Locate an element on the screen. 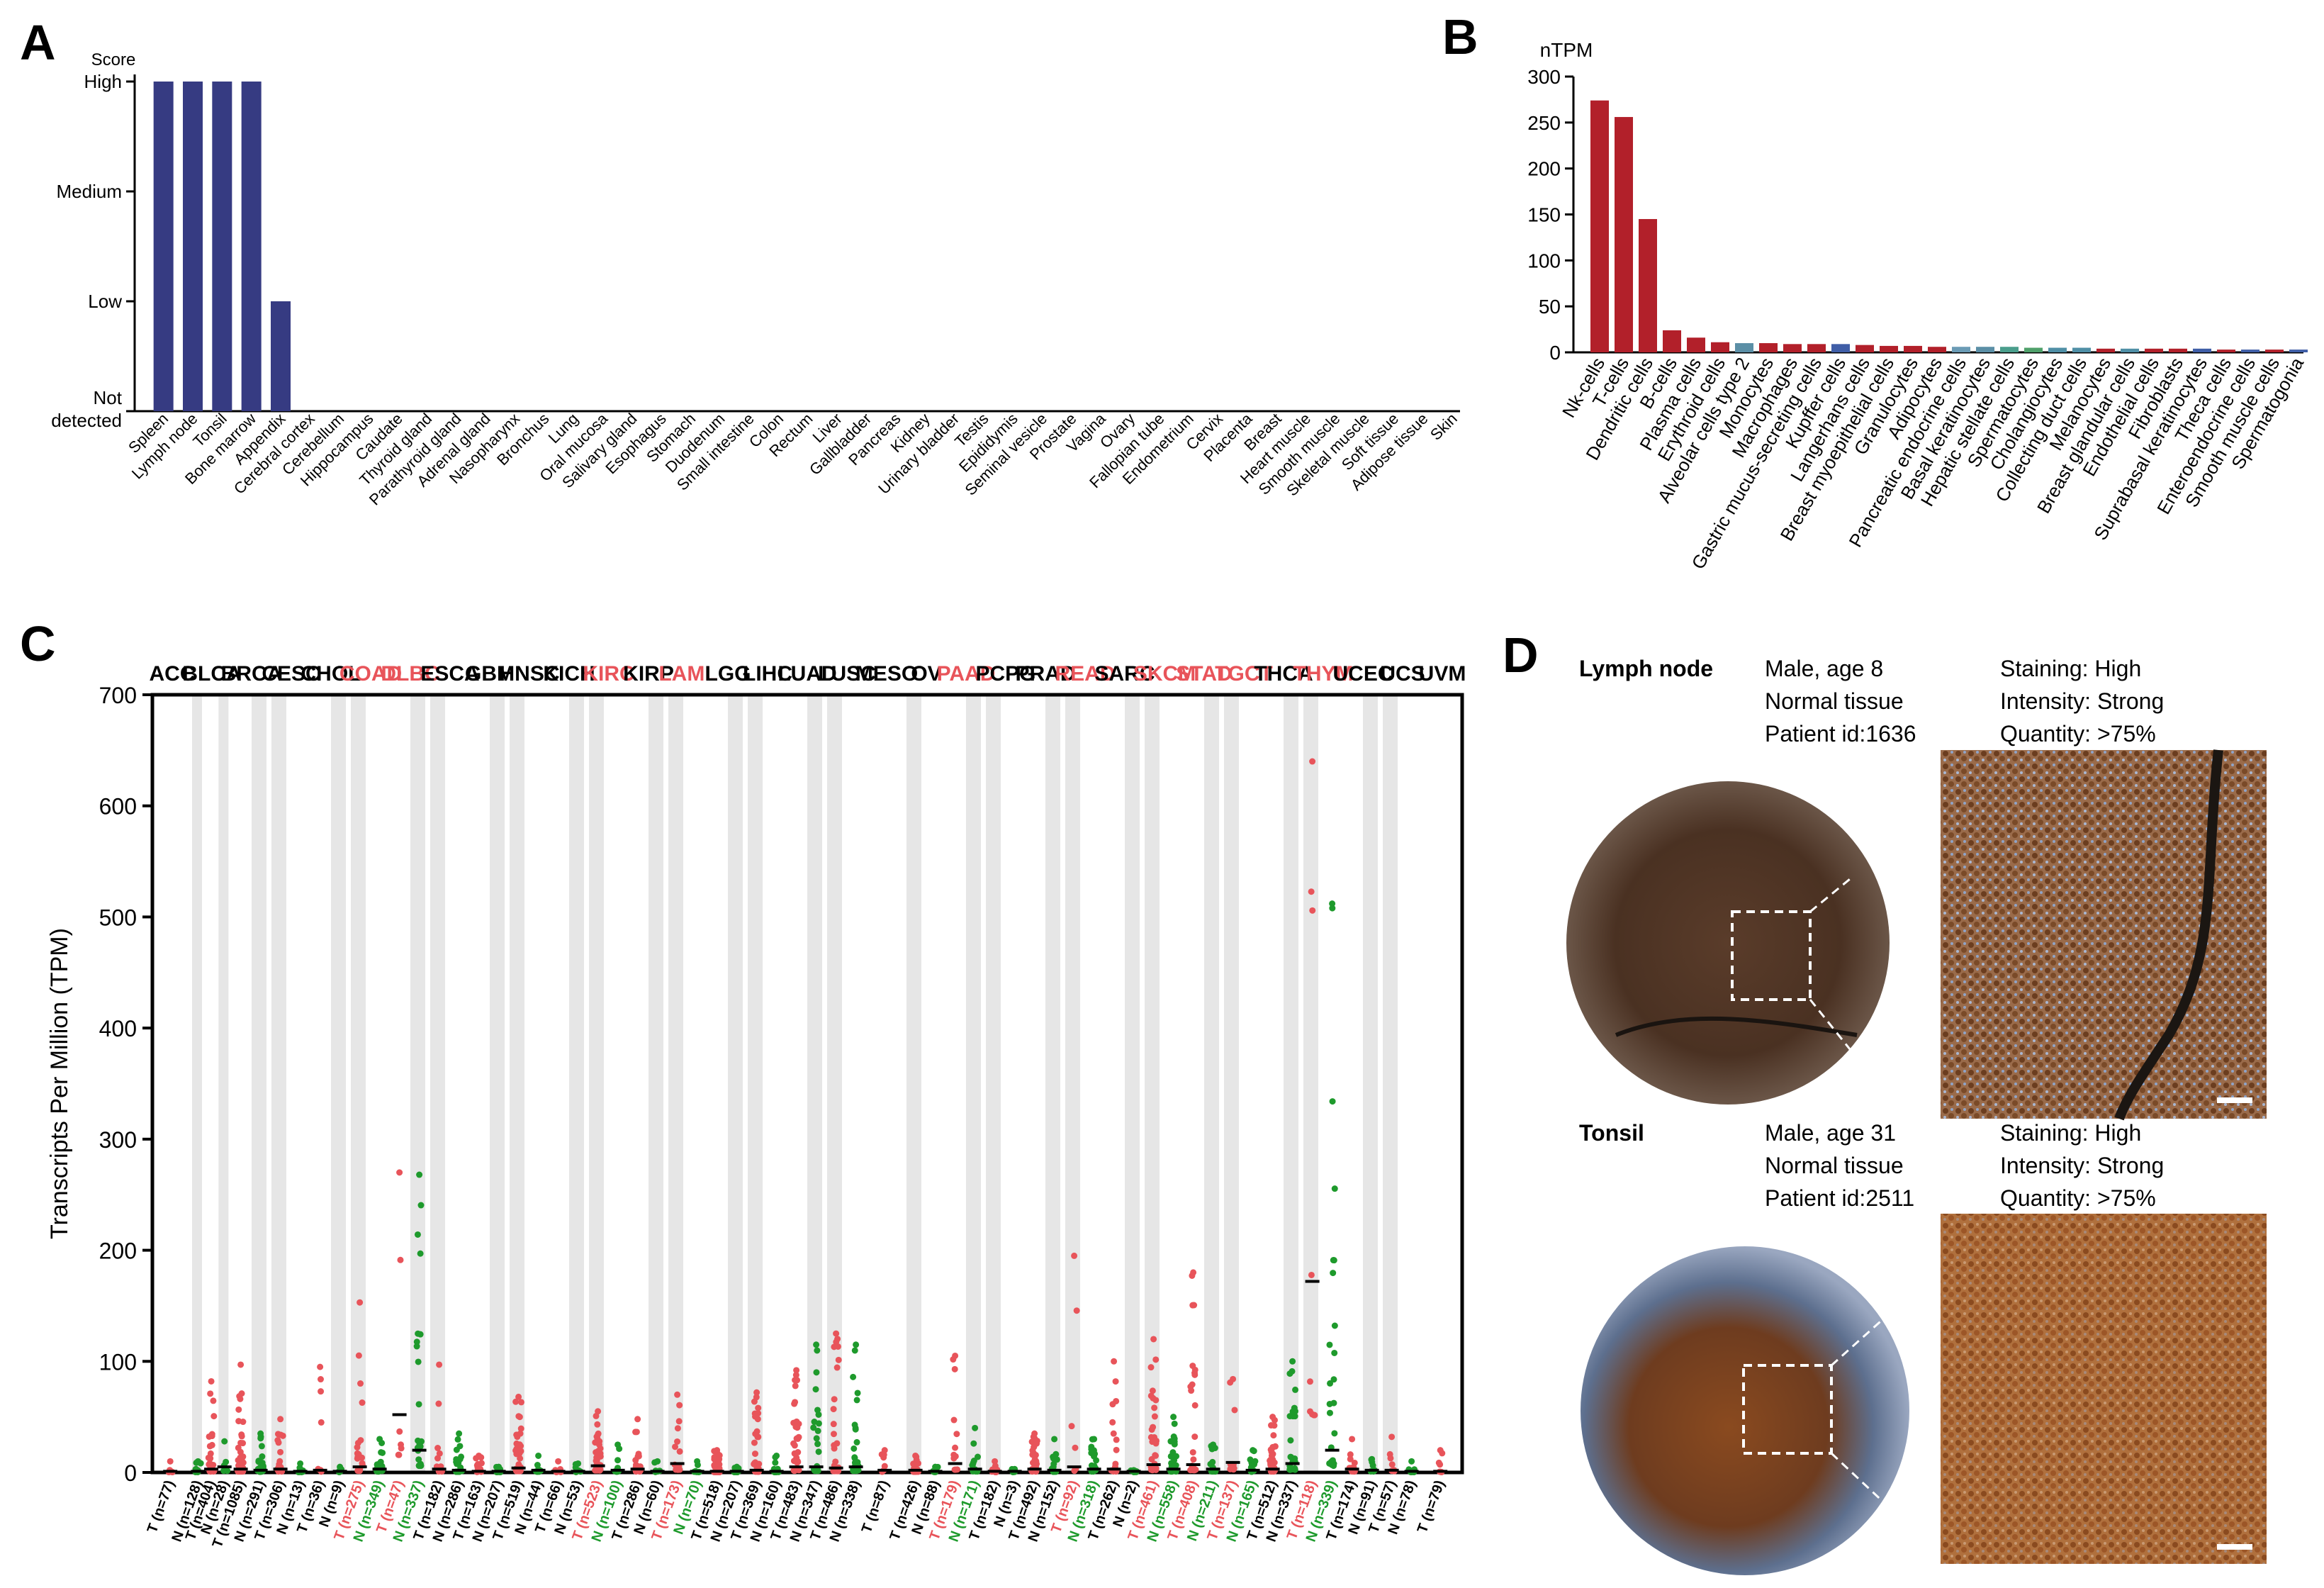 The width and height of the screenshot is (2324, 1588). y-tick-label: 100 is located at coordinates (1544, 261).